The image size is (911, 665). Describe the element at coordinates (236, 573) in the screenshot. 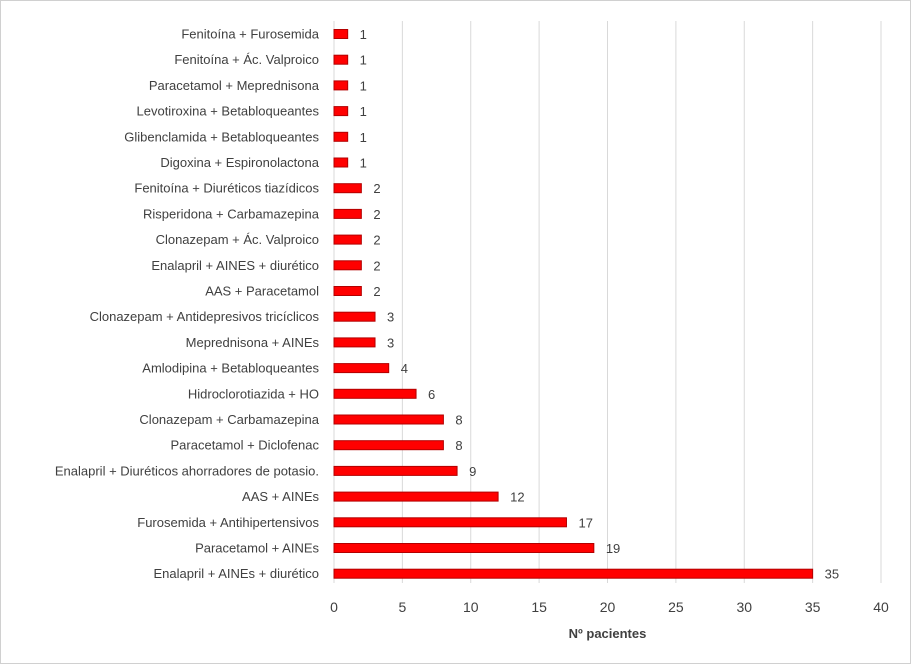

I see `category-label: Enalapril + AINEs + diurético` at that location.